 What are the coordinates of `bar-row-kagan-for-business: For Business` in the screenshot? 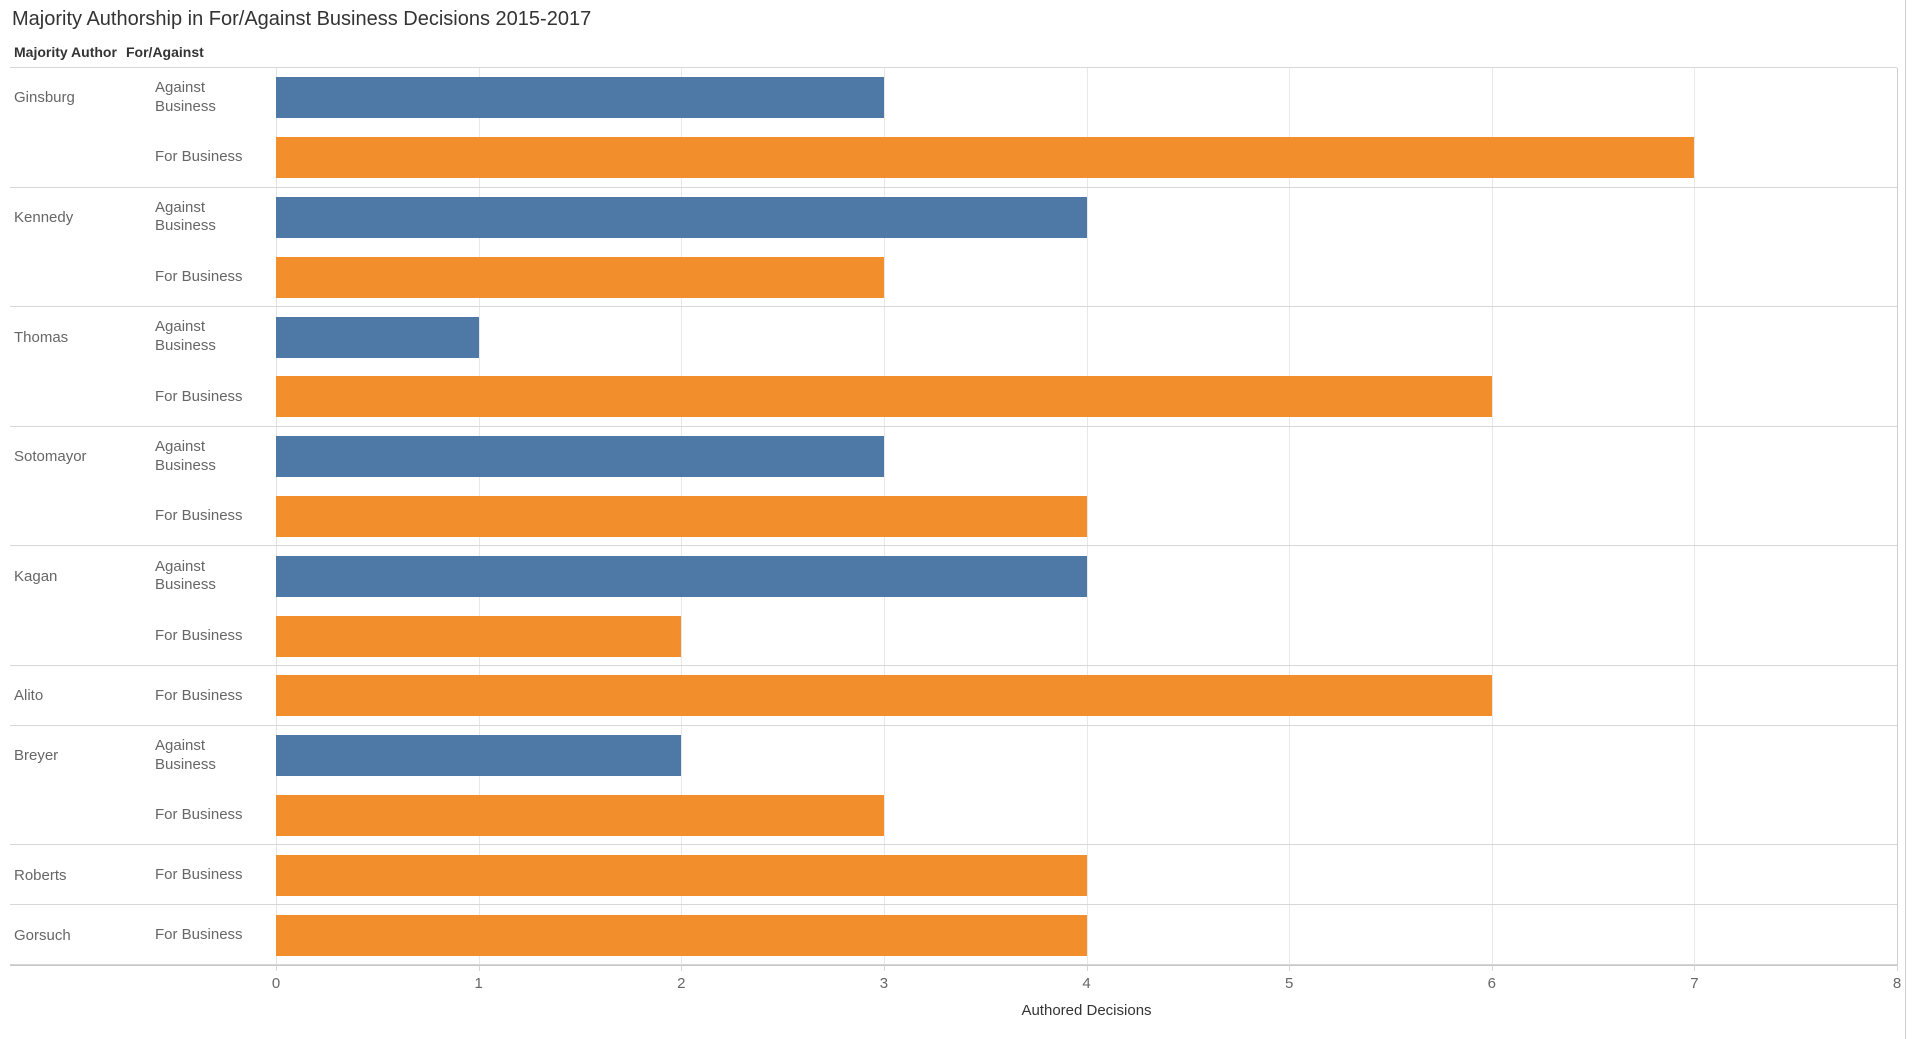 It's located at (953, 636).